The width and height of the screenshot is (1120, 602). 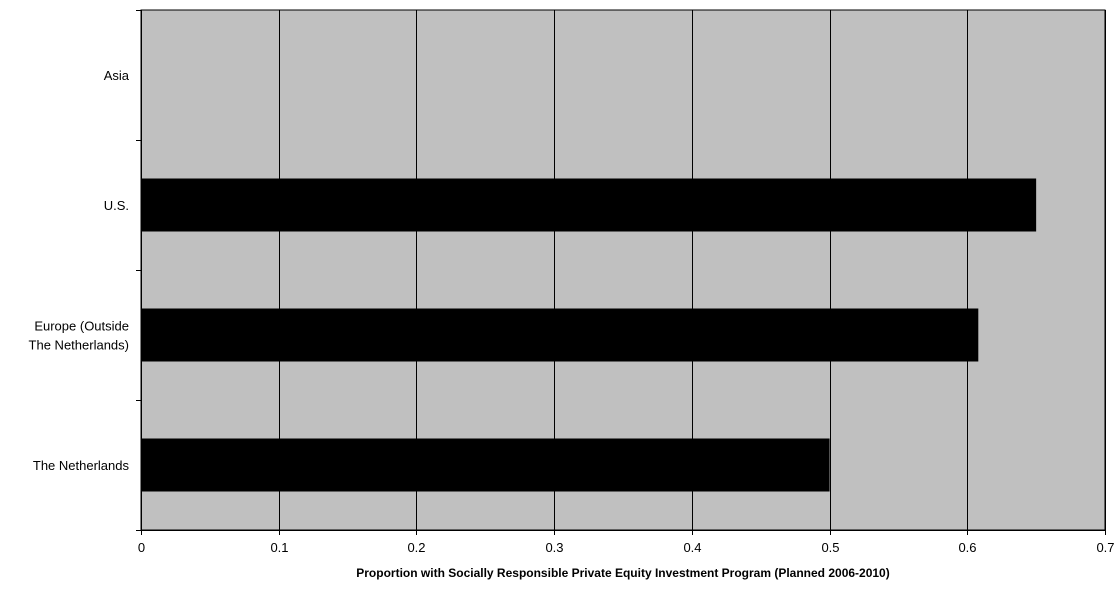 I want to click on y-category-label-line: Asia, so click(x=117, y=75).